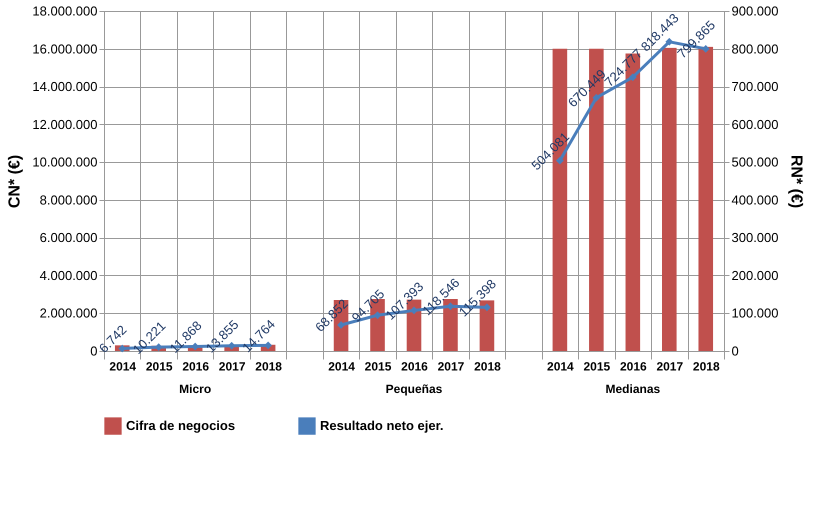  What do you see at coordinates (195, 389) in the screenshot?
I see `text: Micro` at bounding box center [195, 389].